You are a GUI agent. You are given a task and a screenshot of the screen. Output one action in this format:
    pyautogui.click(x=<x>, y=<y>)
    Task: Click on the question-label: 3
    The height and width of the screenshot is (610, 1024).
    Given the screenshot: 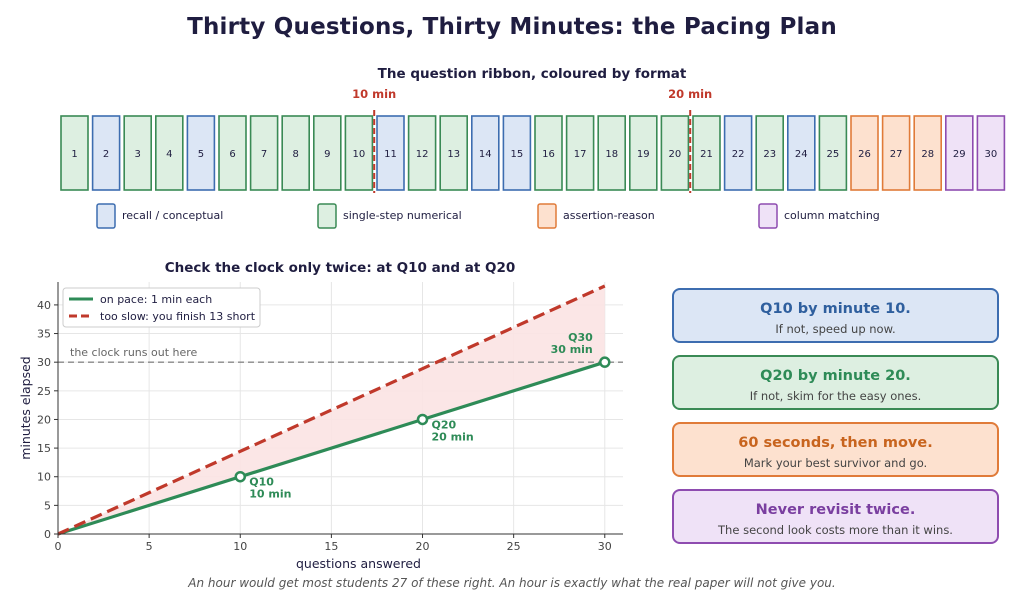 What is the action you would take?
    pyautogui.click(x=138, y=154)
    